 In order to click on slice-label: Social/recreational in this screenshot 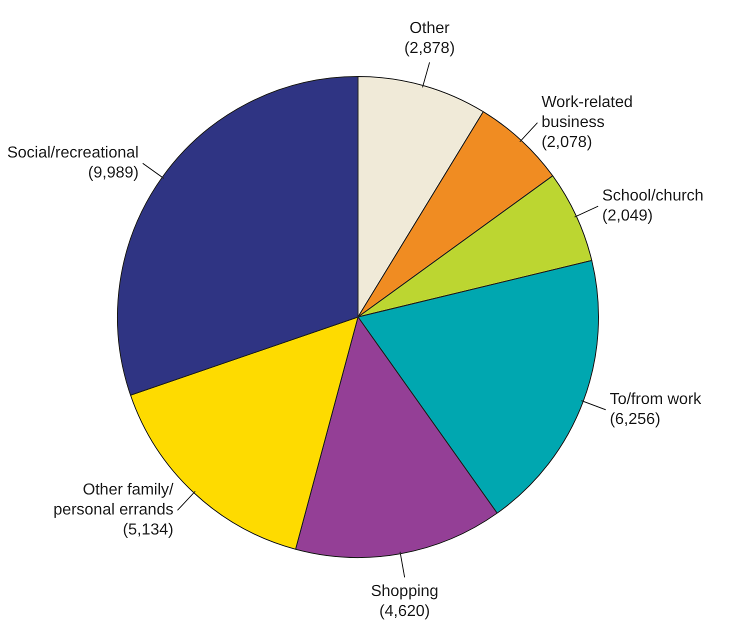, I will do `click(73, 153)`.